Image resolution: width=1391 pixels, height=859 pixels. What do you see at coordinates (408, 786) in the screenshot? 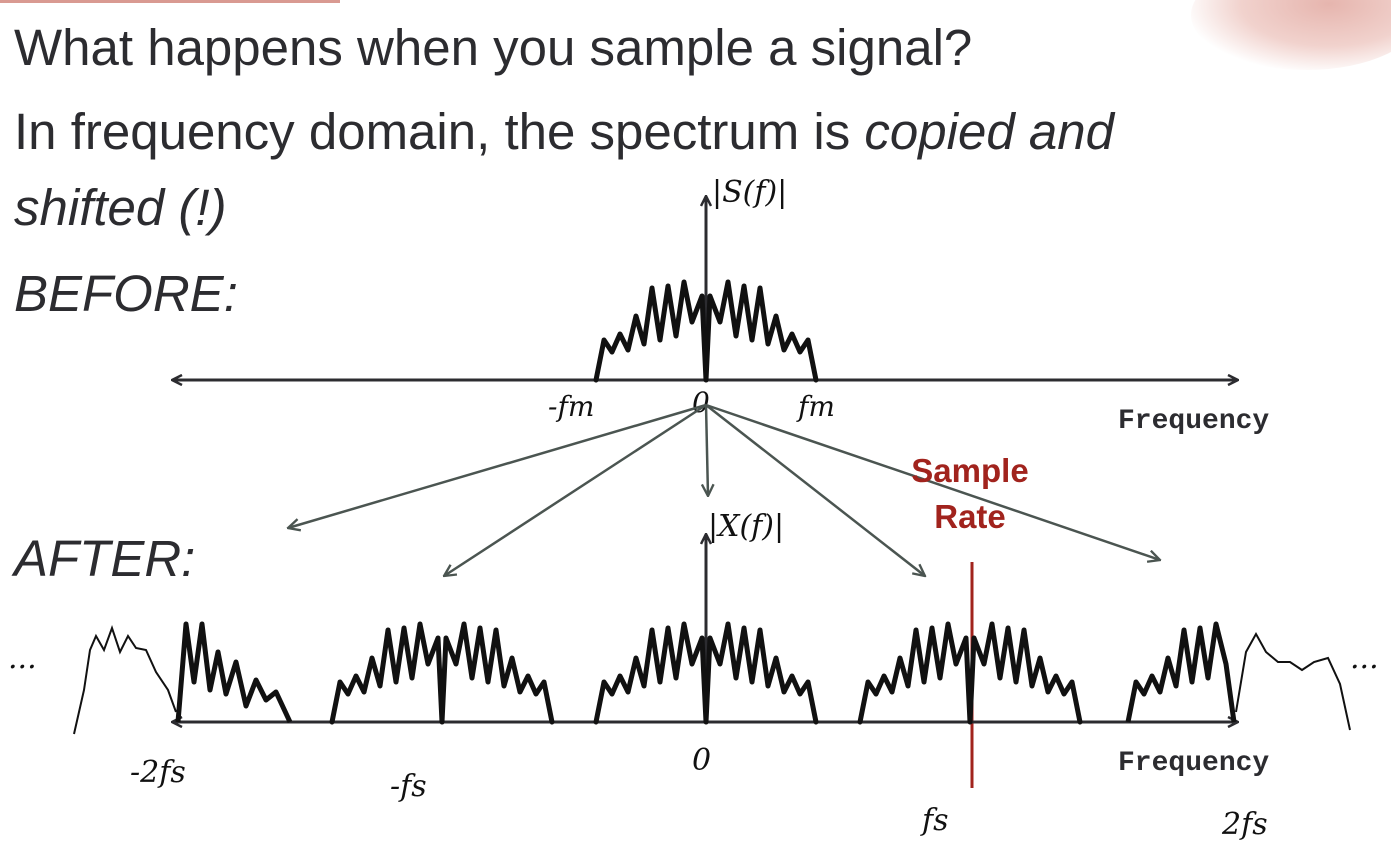
I see `tick-minus-fs: -fs` at bounding box center [408, 786].